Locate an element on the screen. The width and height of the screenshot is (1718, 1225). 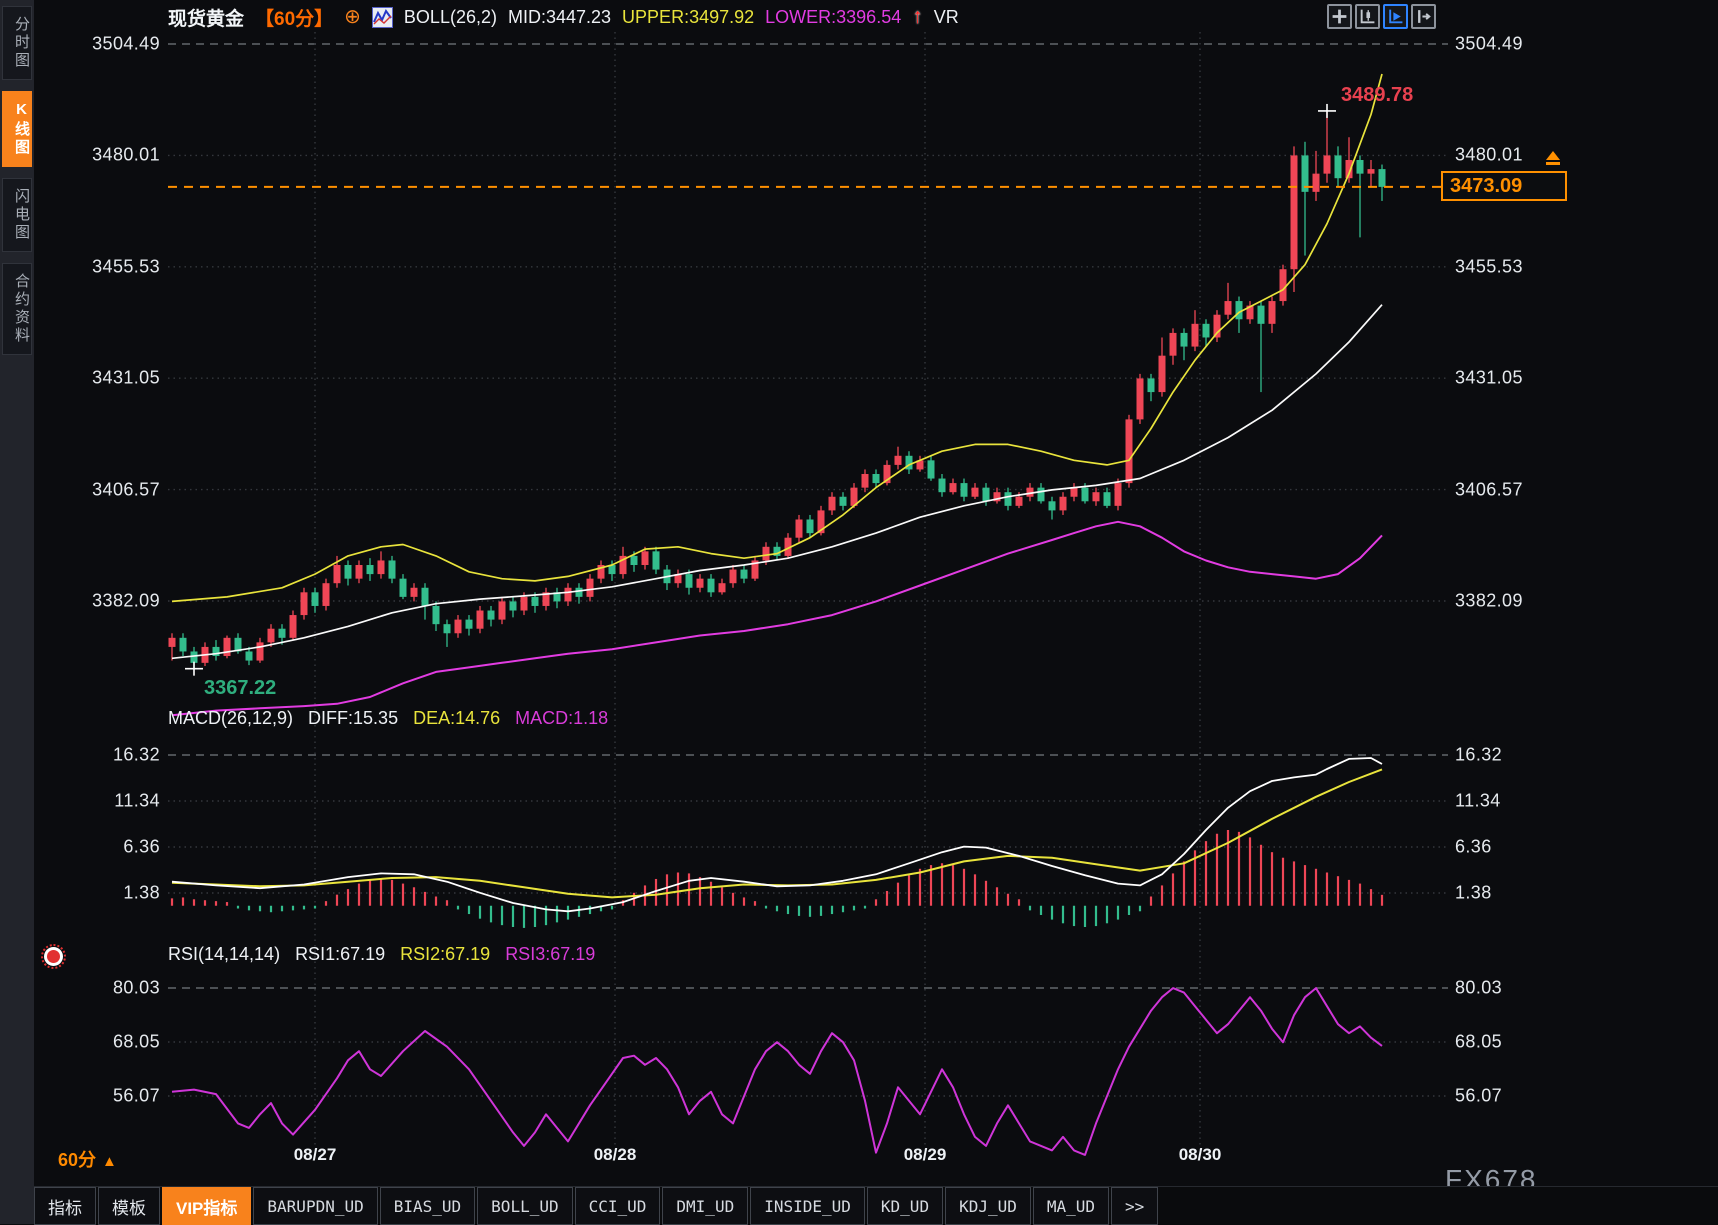
hot-indicator-icon is located at coordinates (53, 956).